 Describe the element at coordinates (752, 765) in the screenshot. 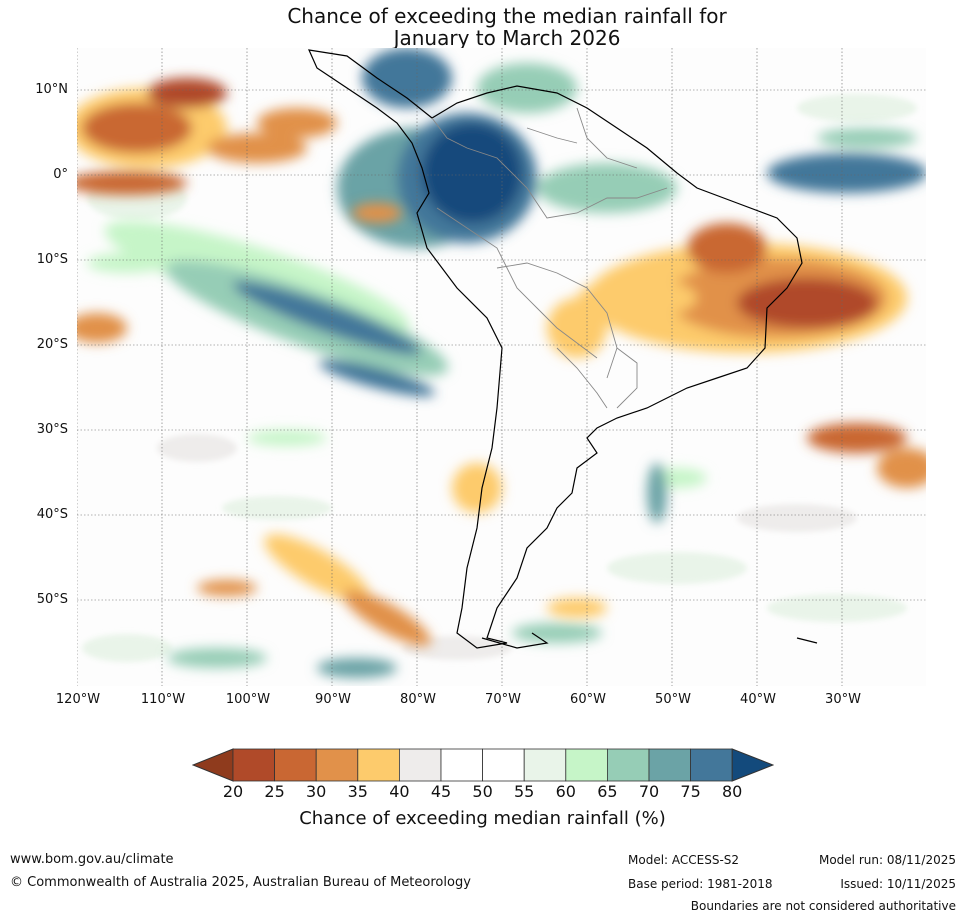

I see `colorbar-arrow-high` at that location.